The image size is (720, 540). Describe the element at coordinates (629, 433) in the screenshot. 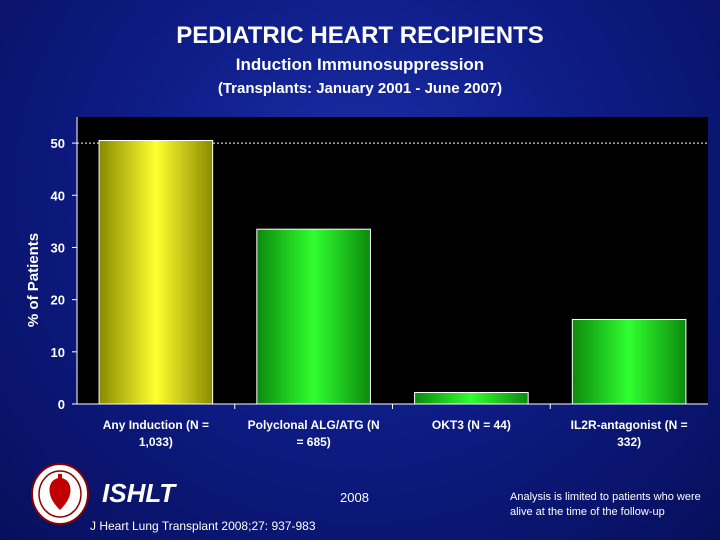

I see `x-category-label: IL2R-antagonist (N = 332)` at that location.